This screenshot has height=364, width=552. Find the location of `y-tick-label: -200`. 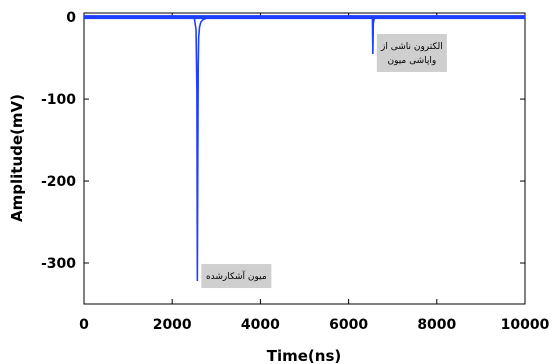

y-tick-label: -200 is located at coordinates (58, 182).